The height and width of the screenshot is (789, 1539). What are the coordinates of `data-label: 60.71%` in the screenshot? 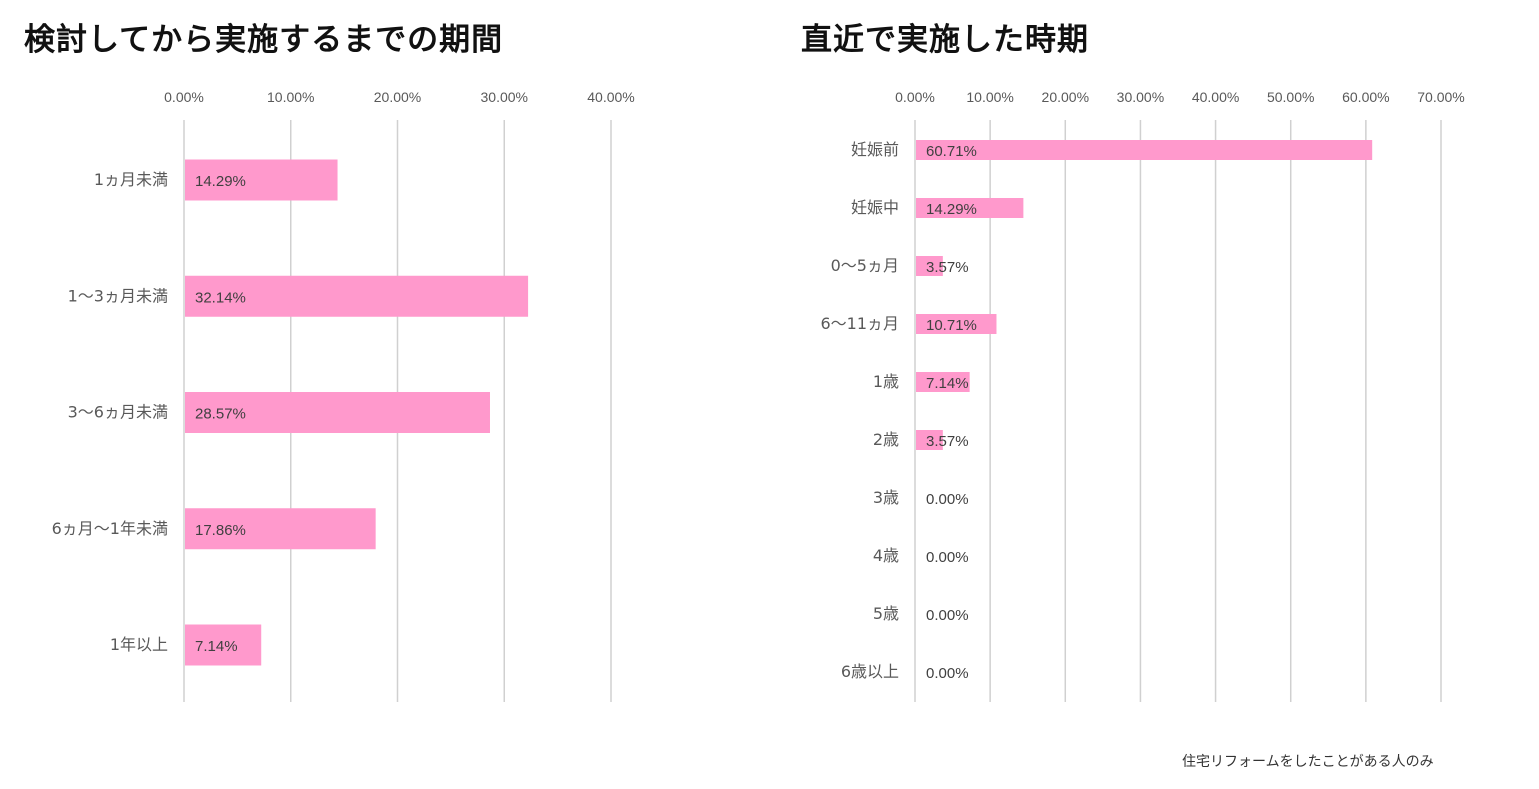 It's located at (951, 151).